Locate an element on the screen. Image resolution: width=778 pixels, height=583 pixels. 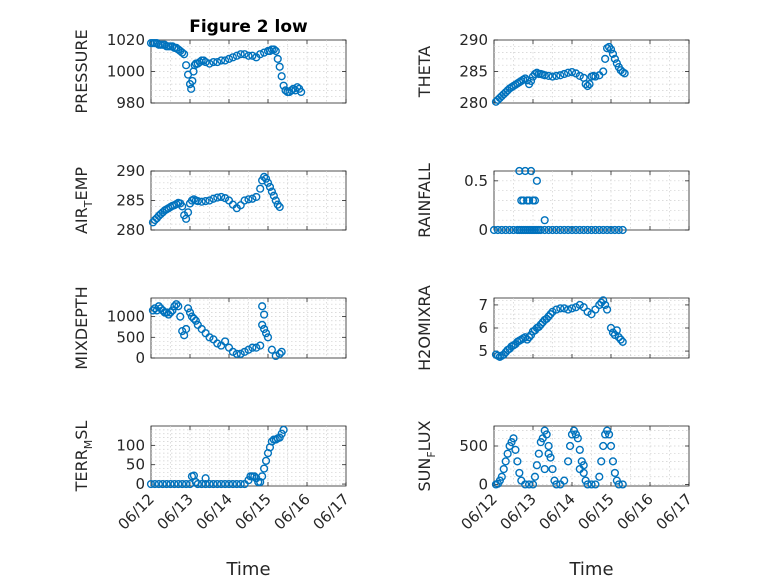
panel-pressure: 980 1000 1020 PRESSURE Figure 2 low is located at coordinates (209, 65).